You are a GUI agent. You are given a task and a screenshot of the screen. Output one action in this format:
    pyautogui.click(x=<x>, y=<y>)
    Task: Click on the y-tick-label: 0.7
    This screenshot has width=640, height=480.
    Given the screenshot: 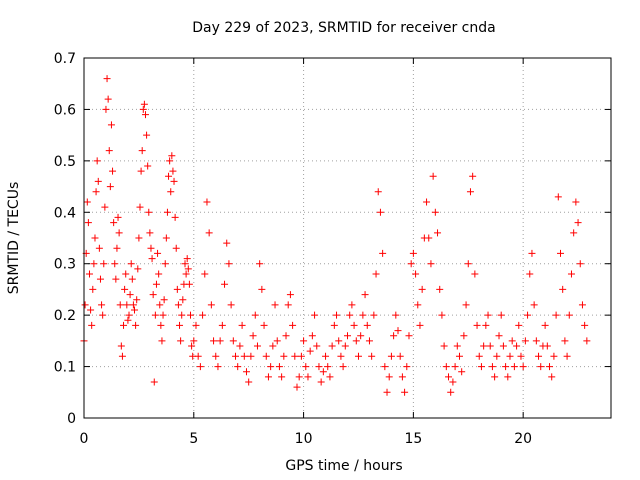 What is the action you would take?
    pyautogui.click(x=65, y=59)
    